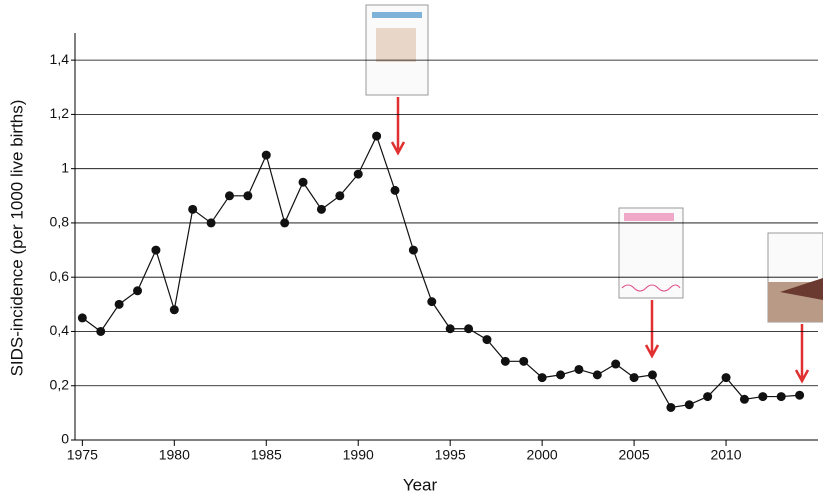 The image size is (823, 496). I want to click on y-tick-label: 0,2, so click(60, 384).